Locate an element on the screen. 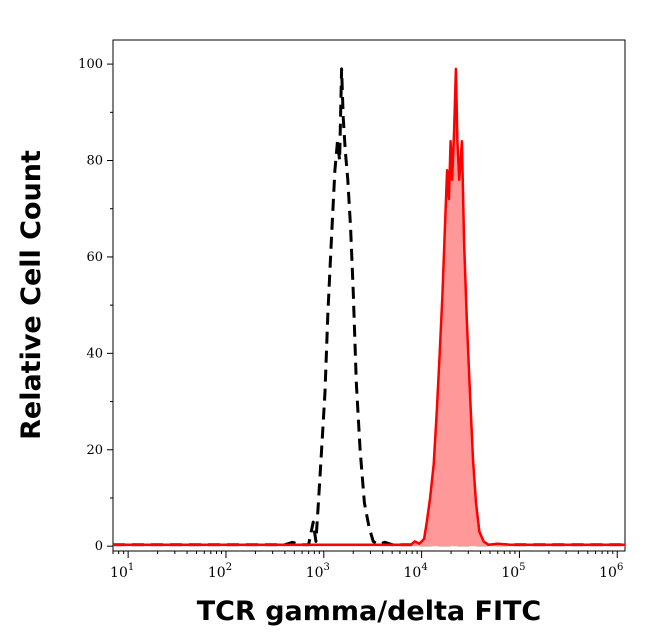 The width and height of the screenshot is (646, 641). y-tick-label: 0 is located at coordinates (99, 546).